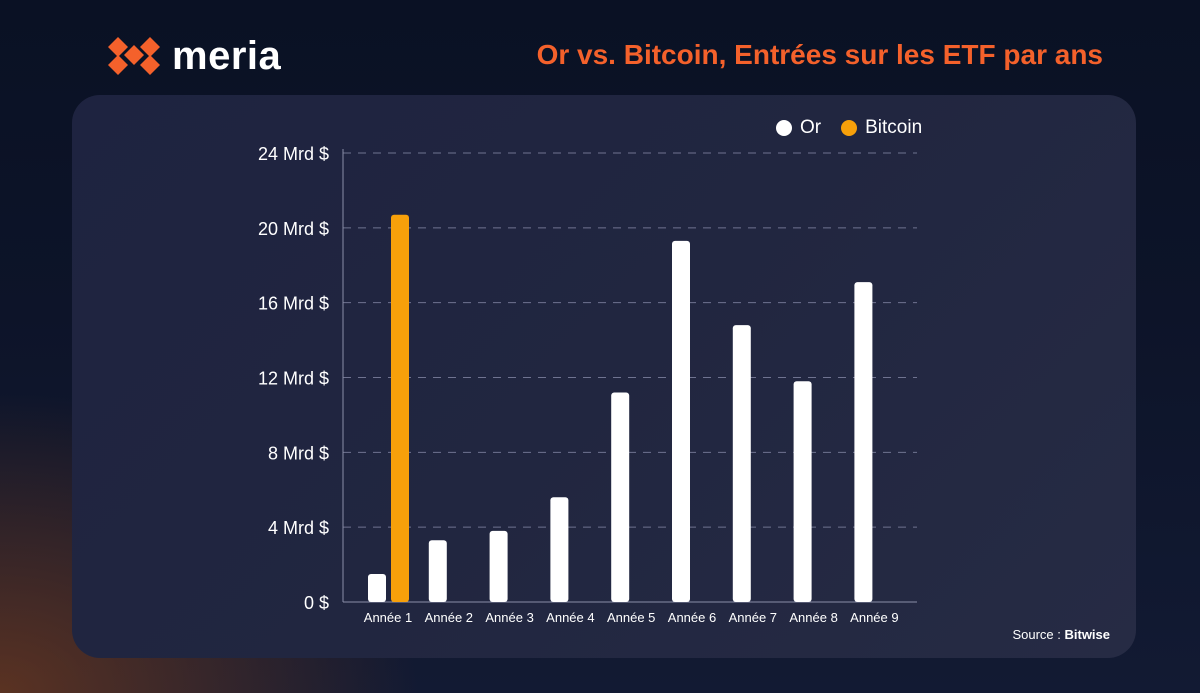  What do you see at coordinates (293, 379) in the screenshot?
I see `y-tick-label: 12 Mrd $` at bounding box center [293, 379].